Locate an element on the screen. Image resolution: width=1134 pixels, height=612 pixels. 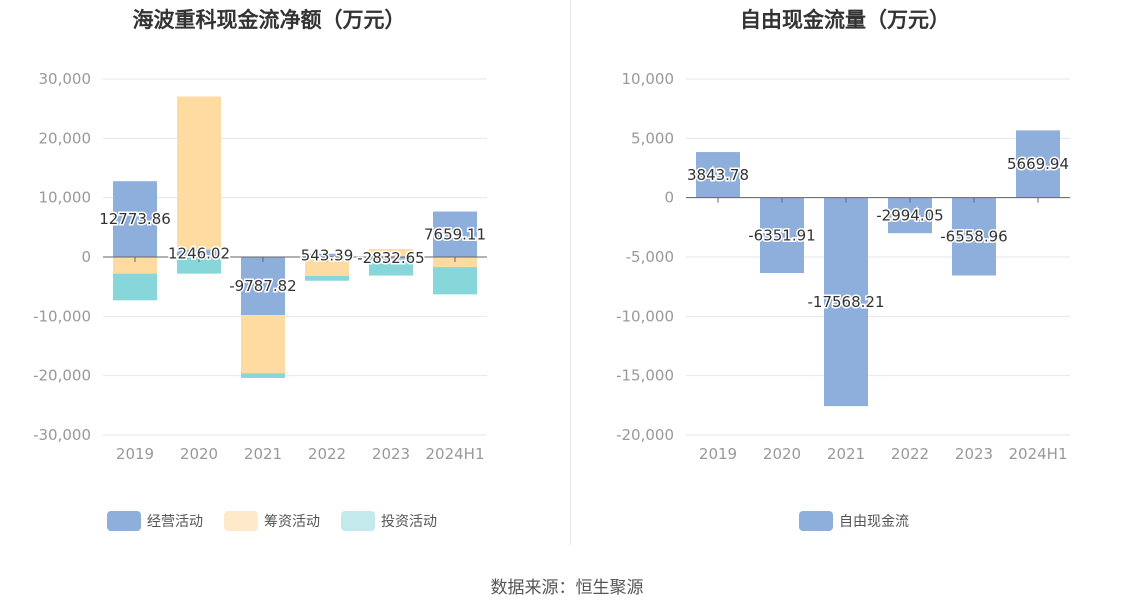
left-bar-2019-s0 is located at coordinates (135, 219).